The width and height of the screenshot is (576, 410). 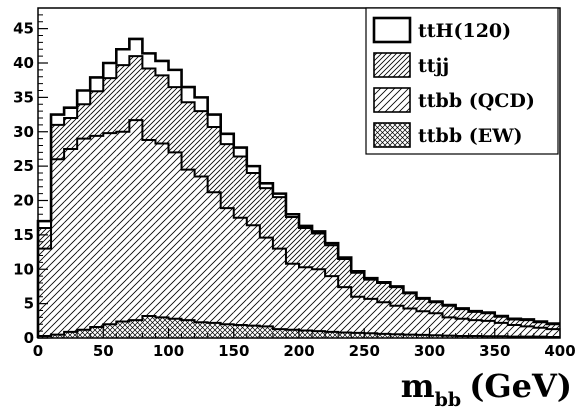 What do you see at coordinates (29, 338) in the screenshot?
I see `y-tick-label: 0` at bounding box center [29, 338].